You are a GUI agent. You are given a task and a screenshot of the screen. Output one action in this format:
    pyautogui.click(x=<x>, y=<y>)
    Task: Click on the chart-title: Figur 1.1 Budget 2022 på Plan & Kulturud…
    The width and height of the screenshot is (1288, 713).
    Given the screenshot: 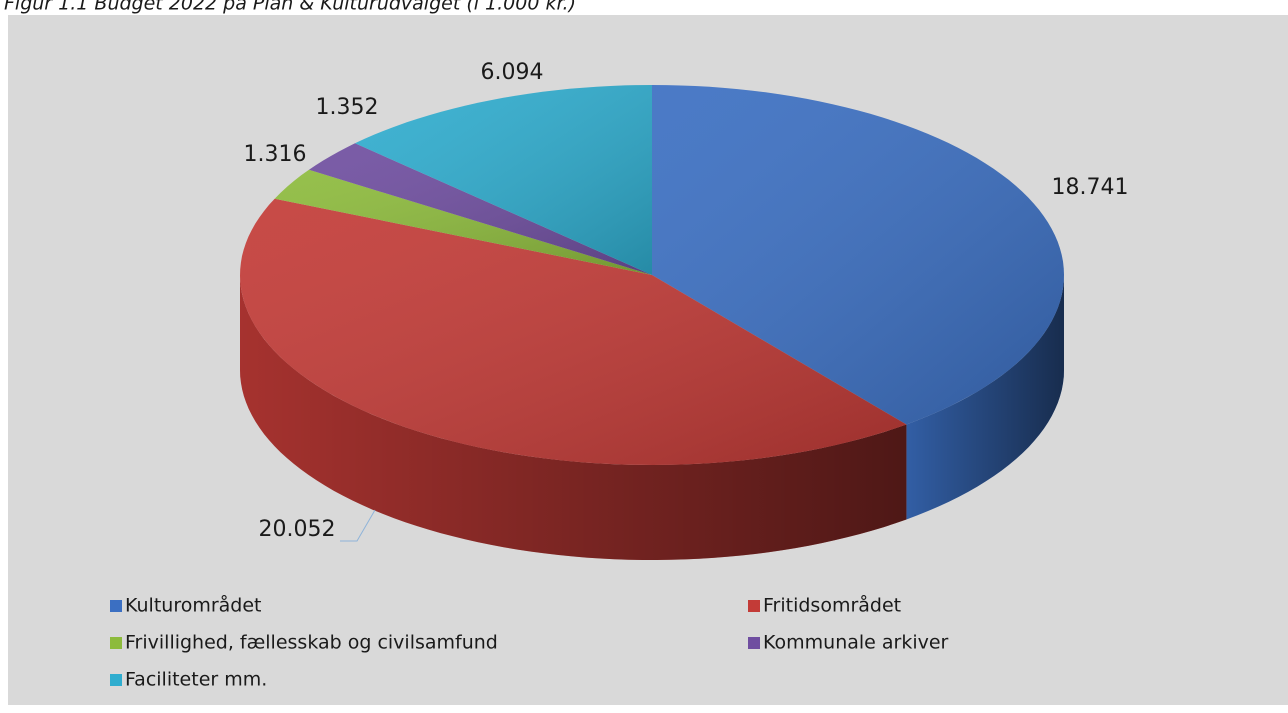 What is the action you would take?
    pyautogui.click(x=290, y=7)
    